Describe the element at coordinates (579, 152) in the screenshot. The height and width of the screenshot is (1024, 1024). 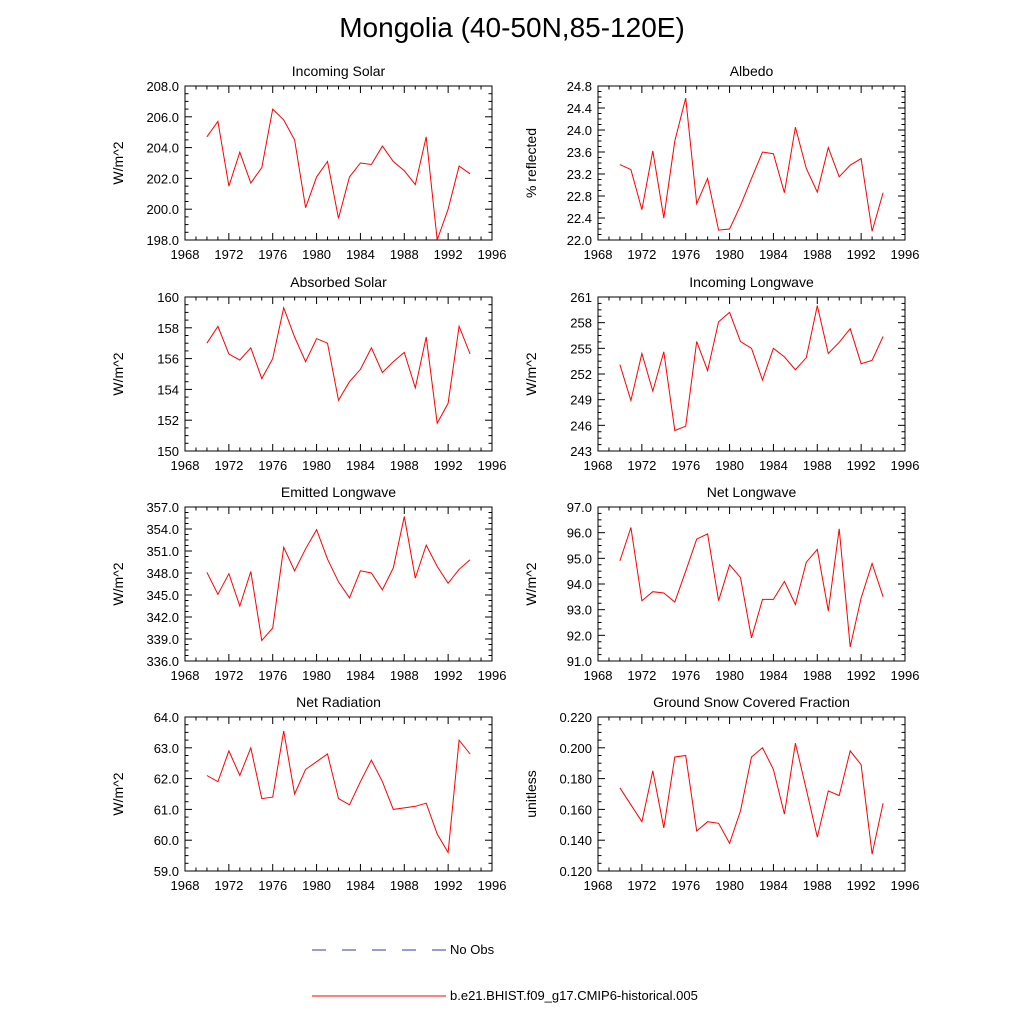
I see `y-tick-label: 23.6` at that location.